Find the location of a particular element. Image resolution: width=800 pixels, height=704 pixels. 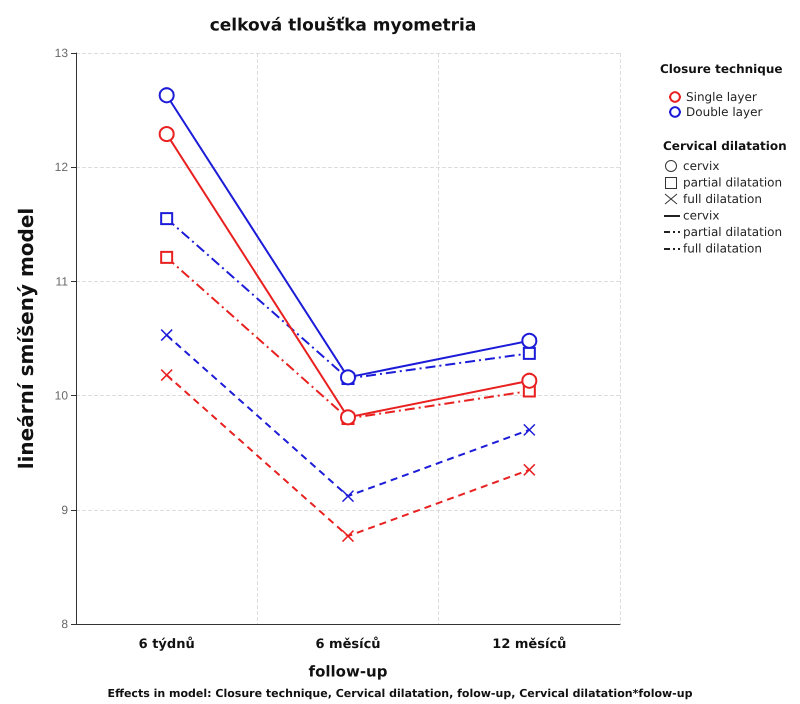

legend-label: Double layer is located at coordinates (724, 112).